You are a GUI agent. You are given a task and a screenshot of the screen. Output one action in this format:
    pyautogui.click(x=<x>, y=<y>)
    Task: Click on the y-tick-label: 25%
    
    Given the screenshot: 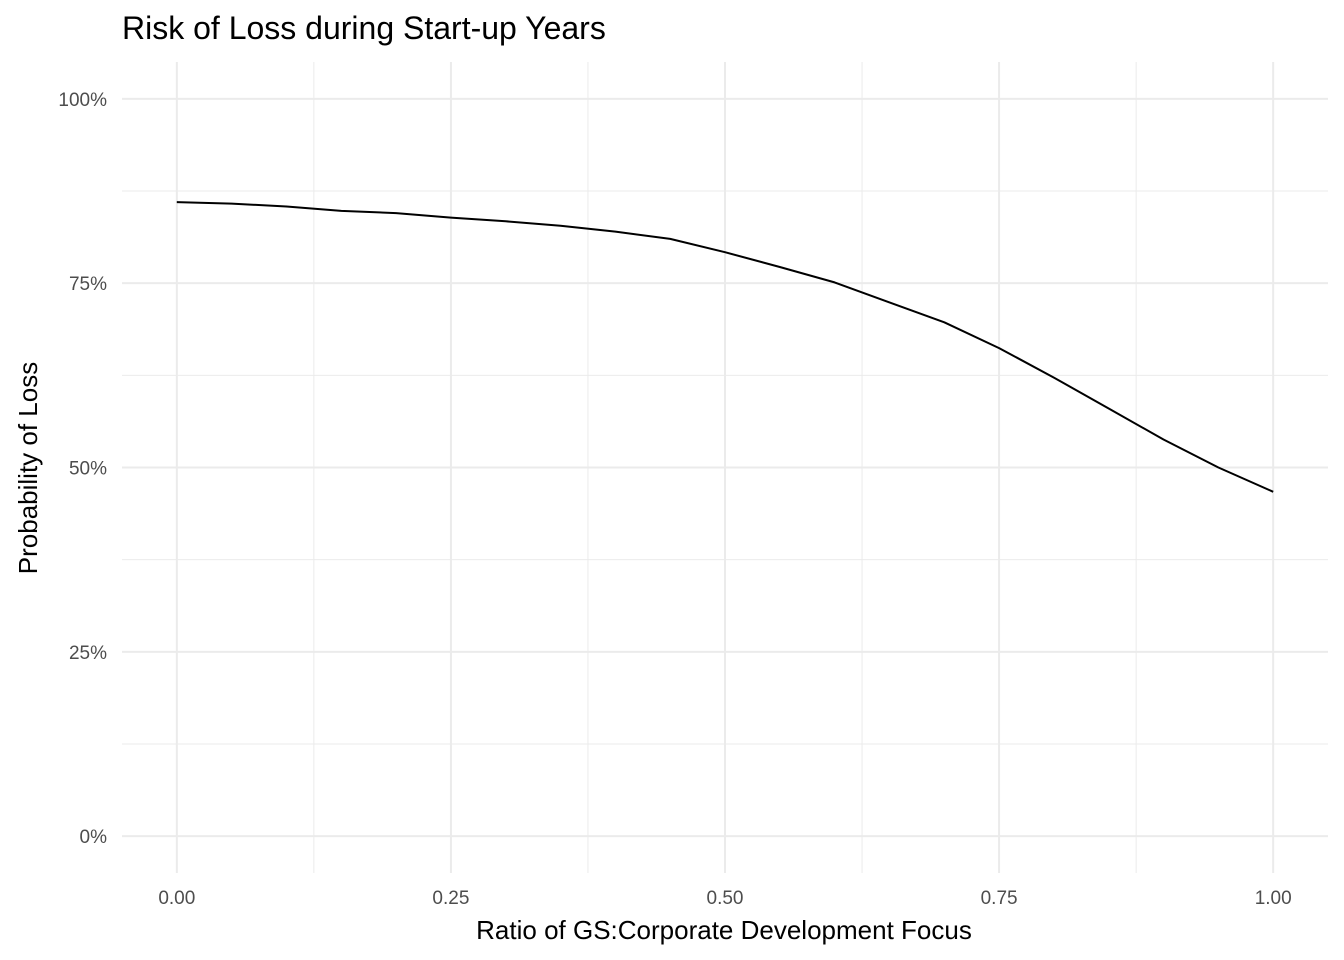 What is the action you would take?
    pyautogui.click(x=88, y=653)
    